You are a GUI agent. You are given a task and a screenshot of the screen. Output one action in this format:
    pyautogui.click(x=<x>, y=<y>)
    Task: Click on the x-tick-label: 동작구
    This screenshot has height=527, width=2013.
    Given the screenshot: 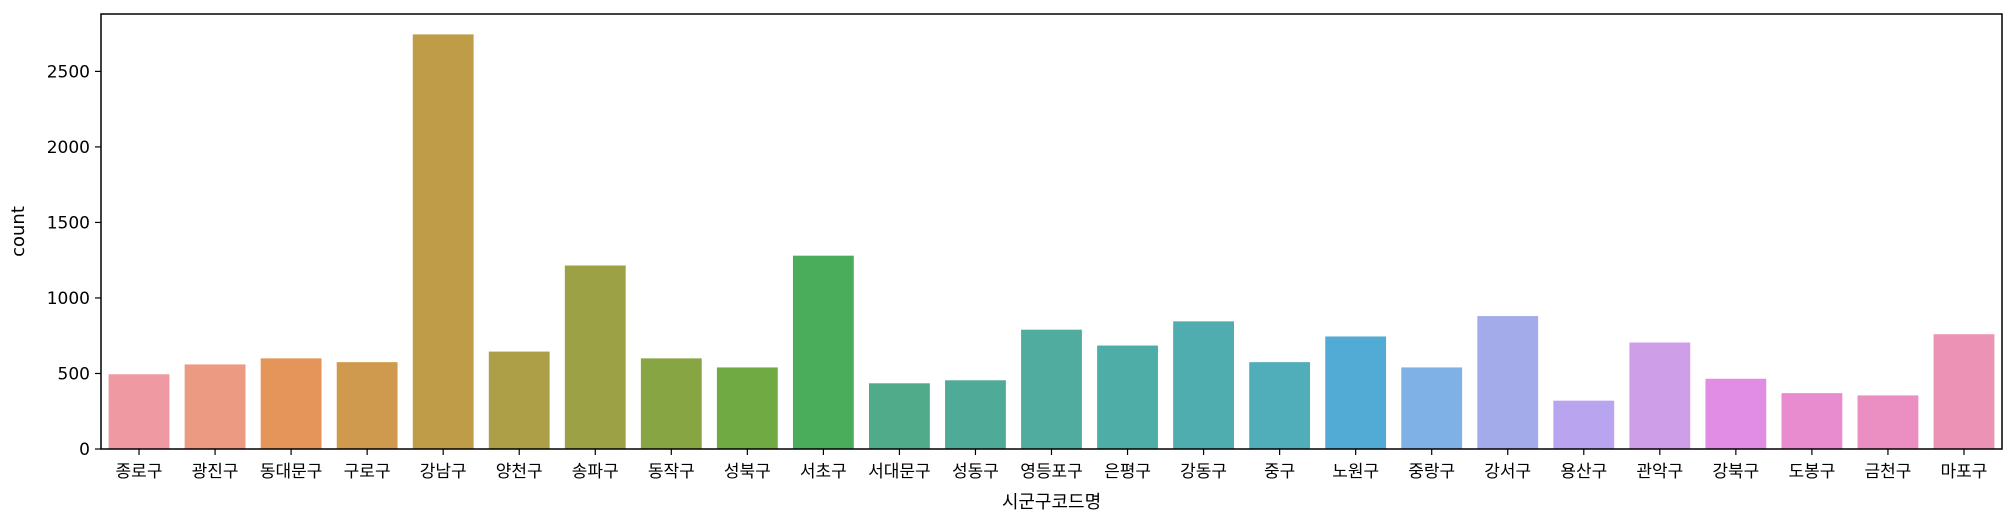 What is the action you would take?
    pyautogui.click(x=671, y=472)
    